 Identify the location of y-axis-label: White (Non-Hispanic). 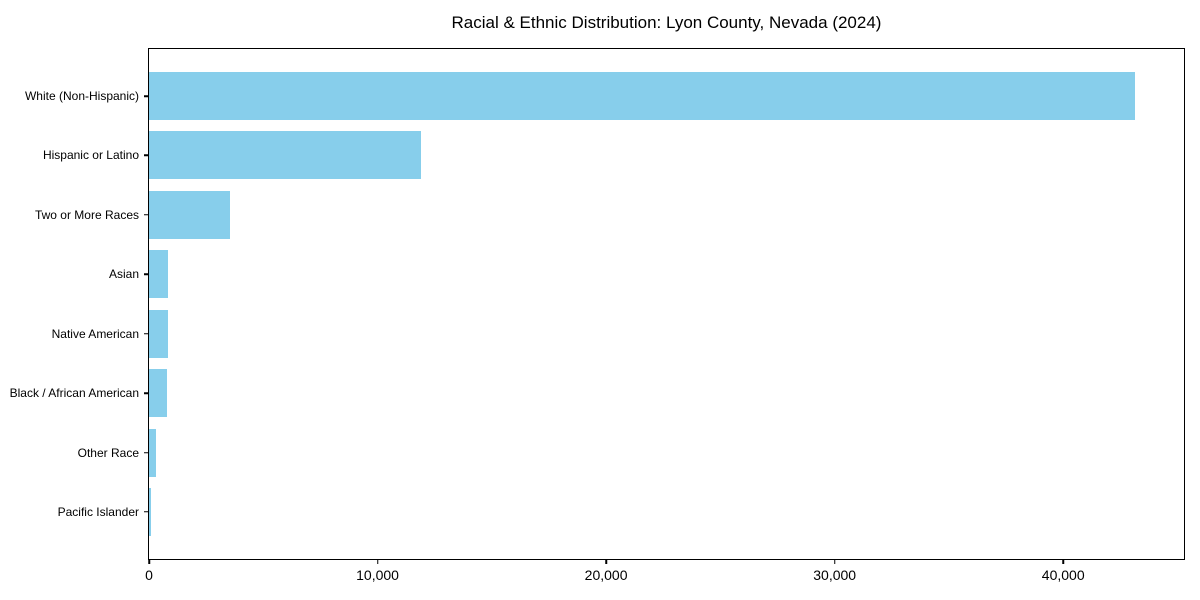
(81, 96).